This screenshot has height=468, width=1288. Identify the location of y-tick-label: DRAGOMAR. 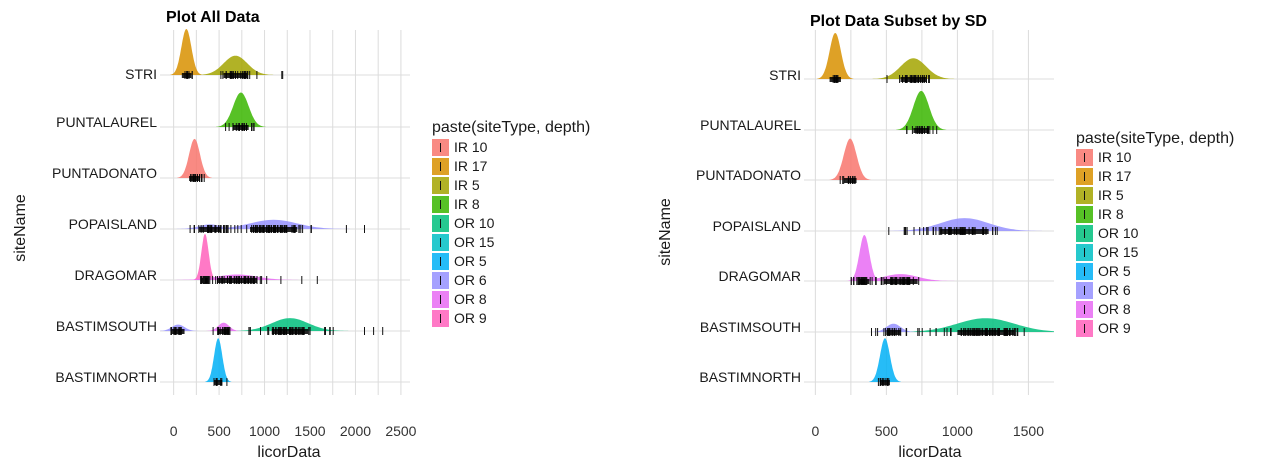
(760, 276).